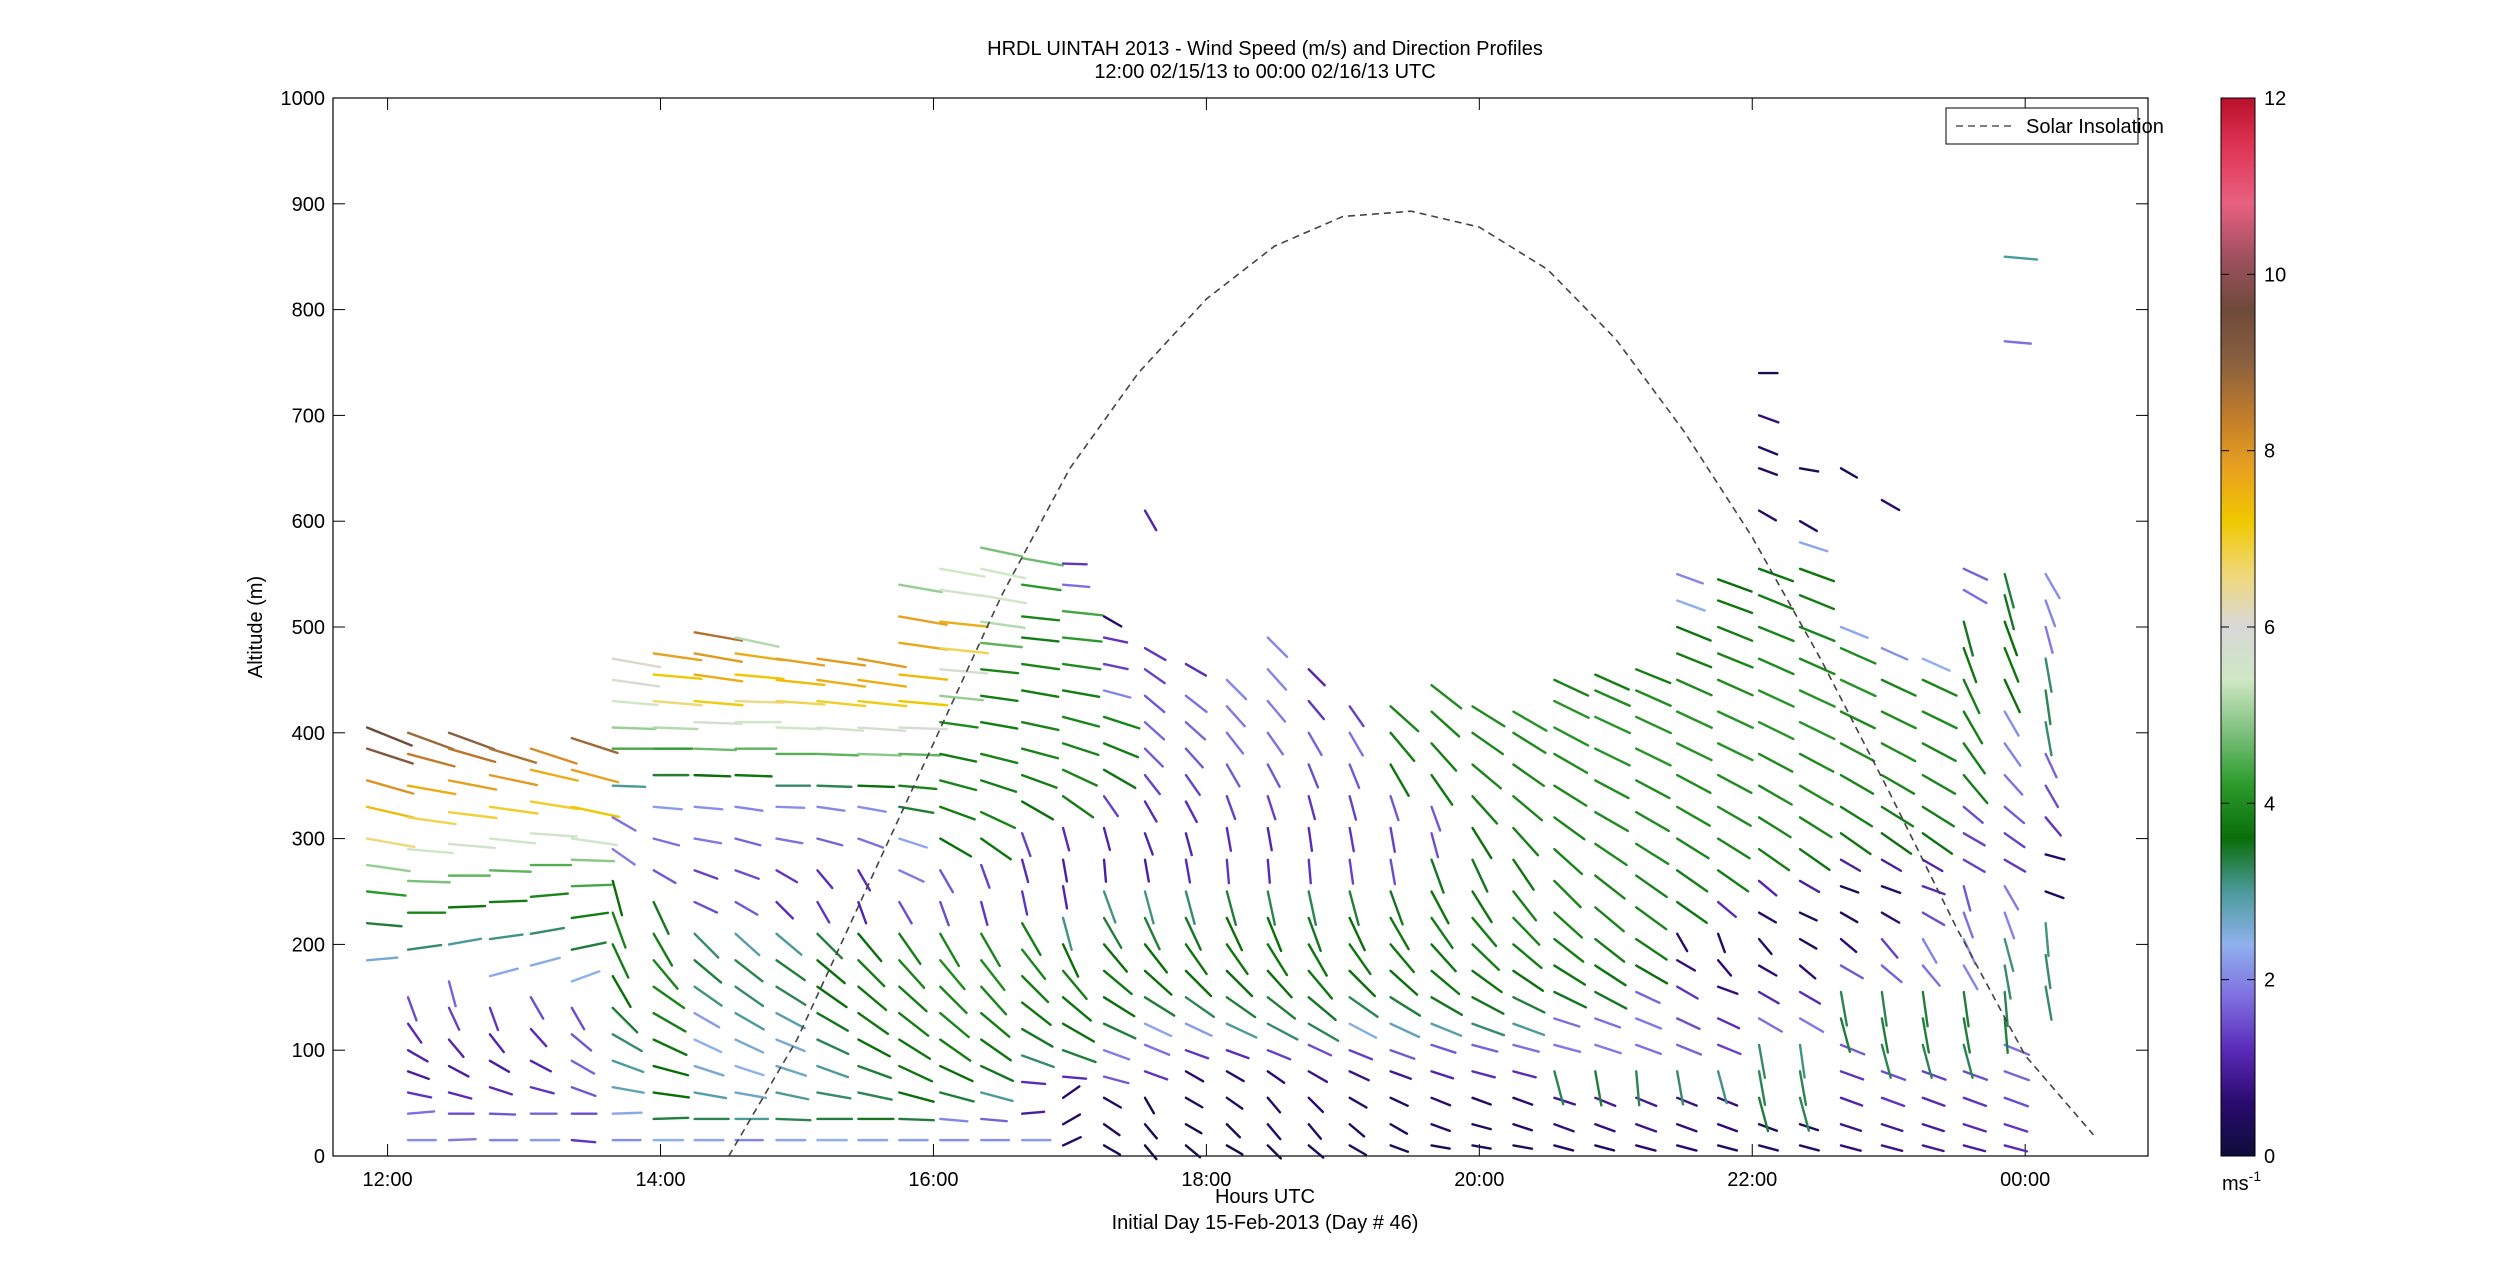 The width and height of the screenshot is (2515, 1282). I want to click on x-tick-label: 14:00, so click(660, 1180).